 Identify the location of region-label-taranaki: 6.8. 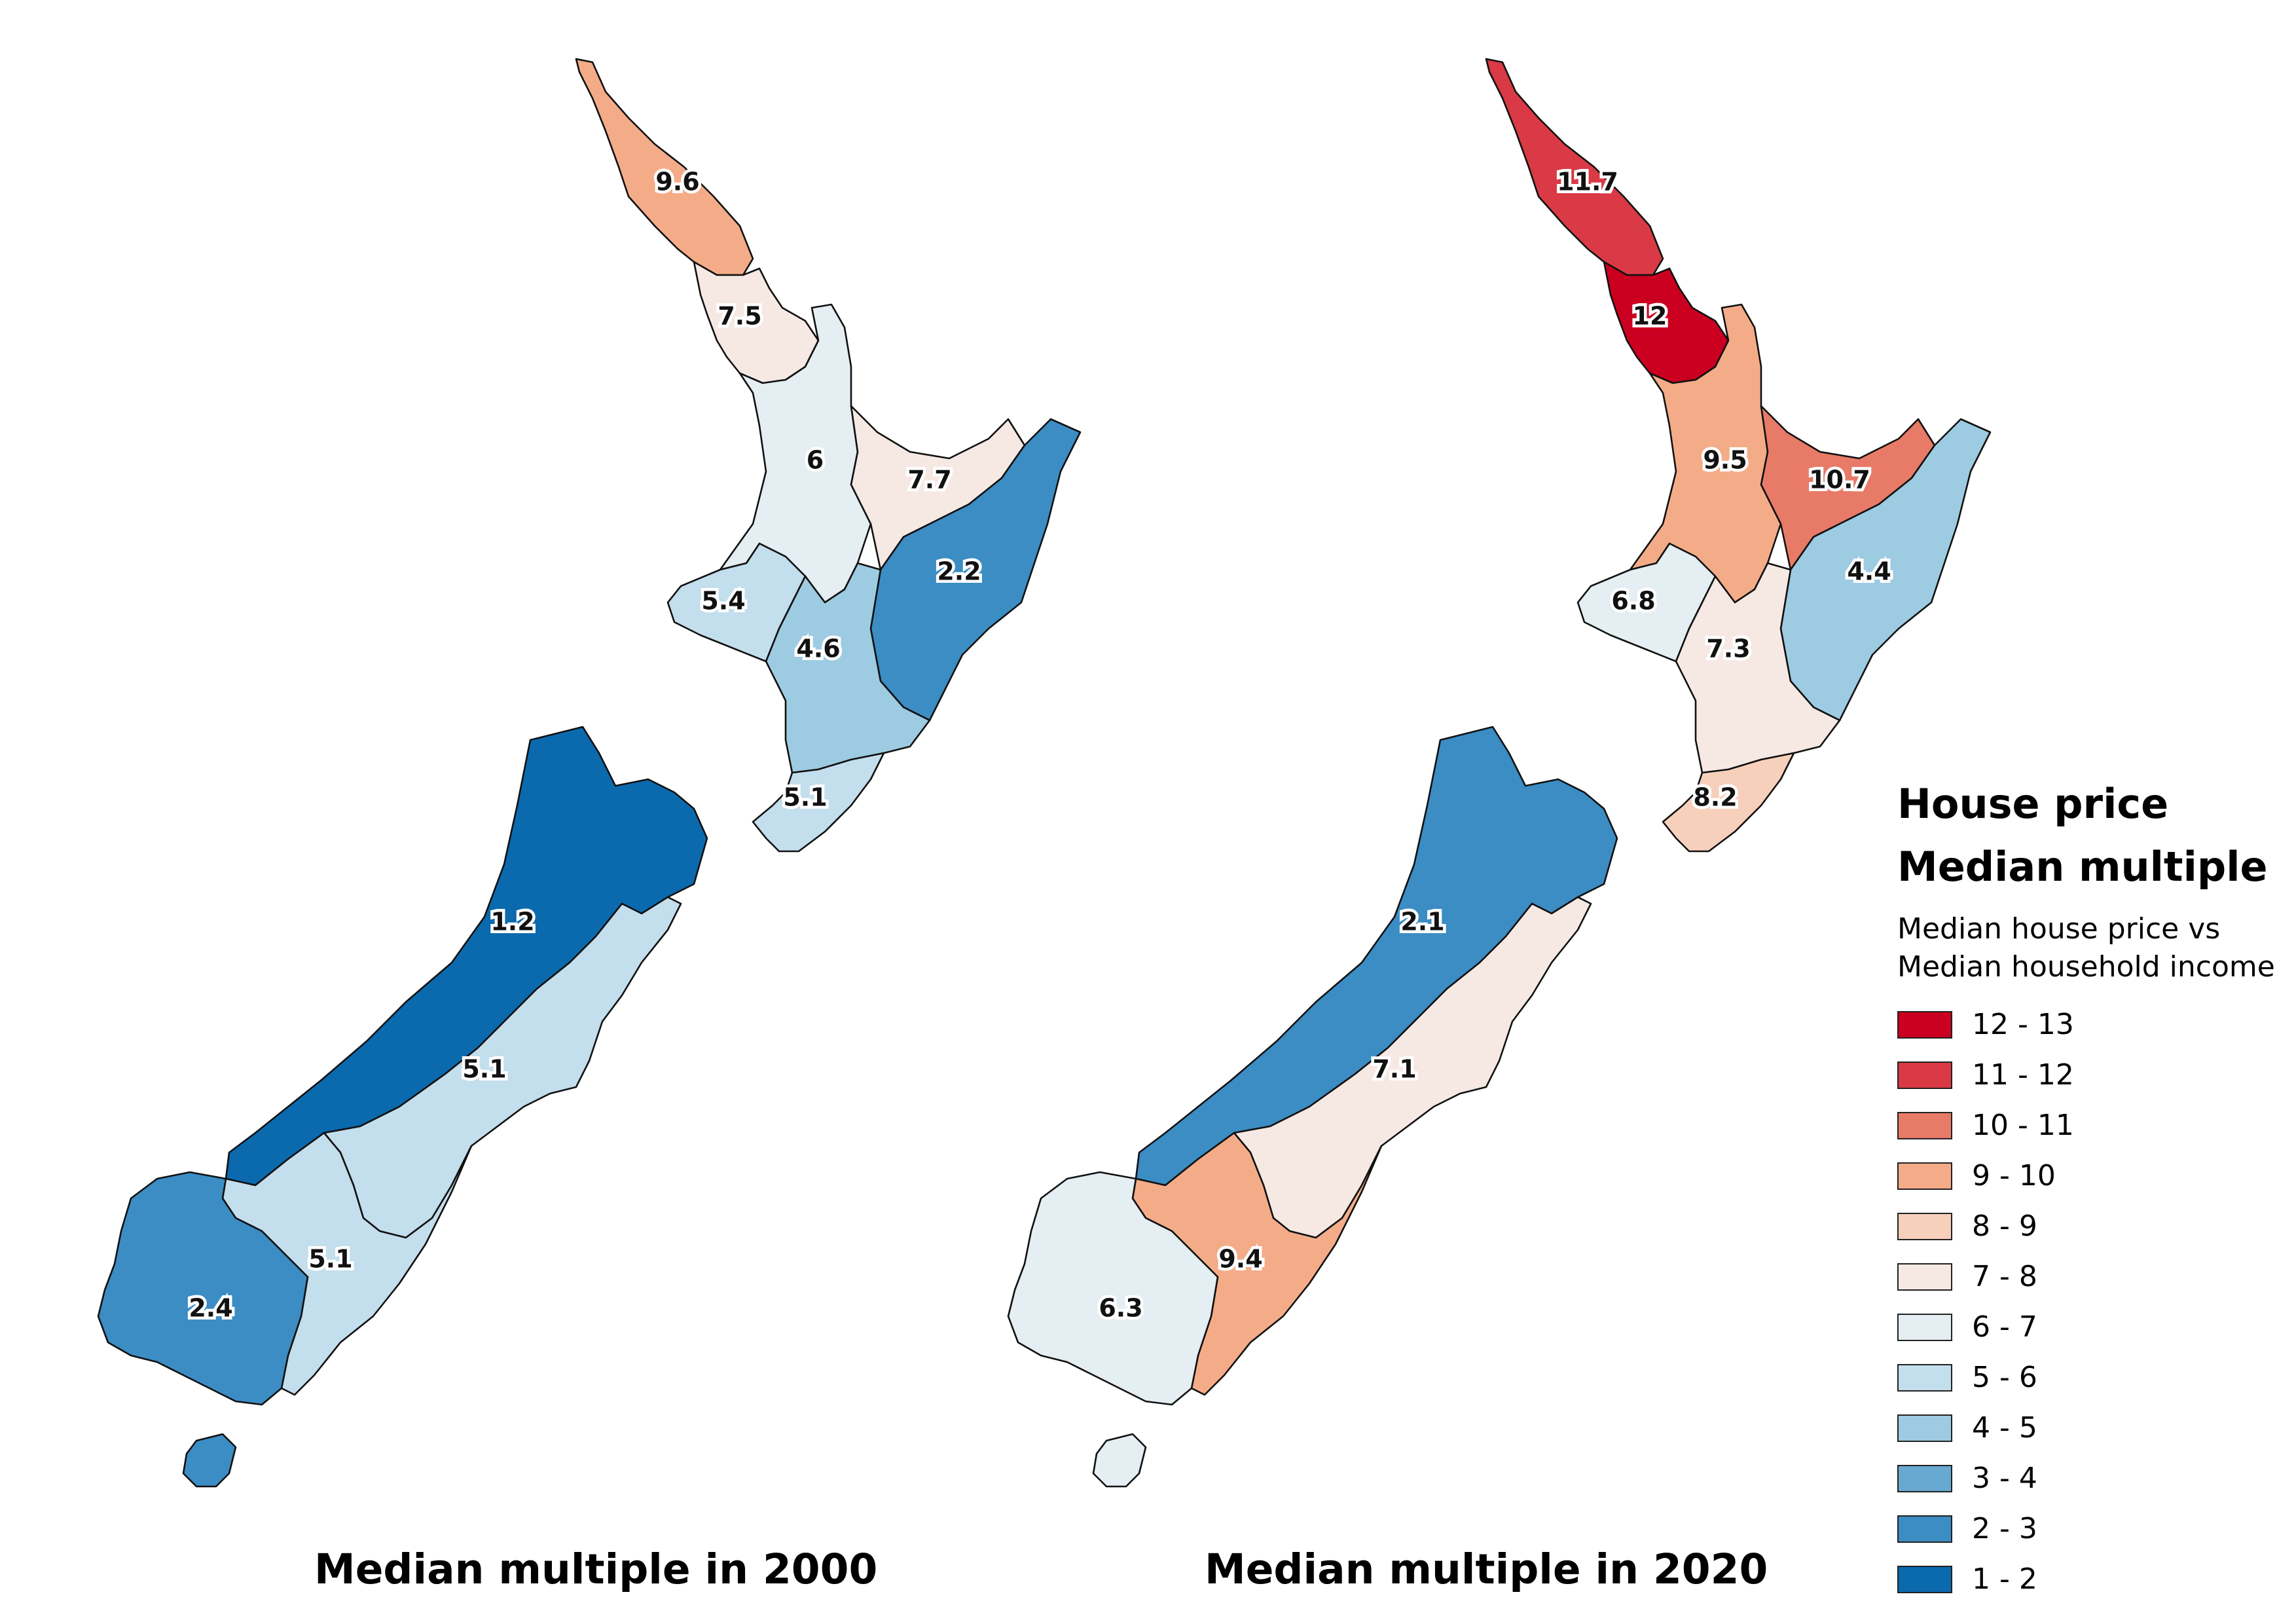
(1633, 601).